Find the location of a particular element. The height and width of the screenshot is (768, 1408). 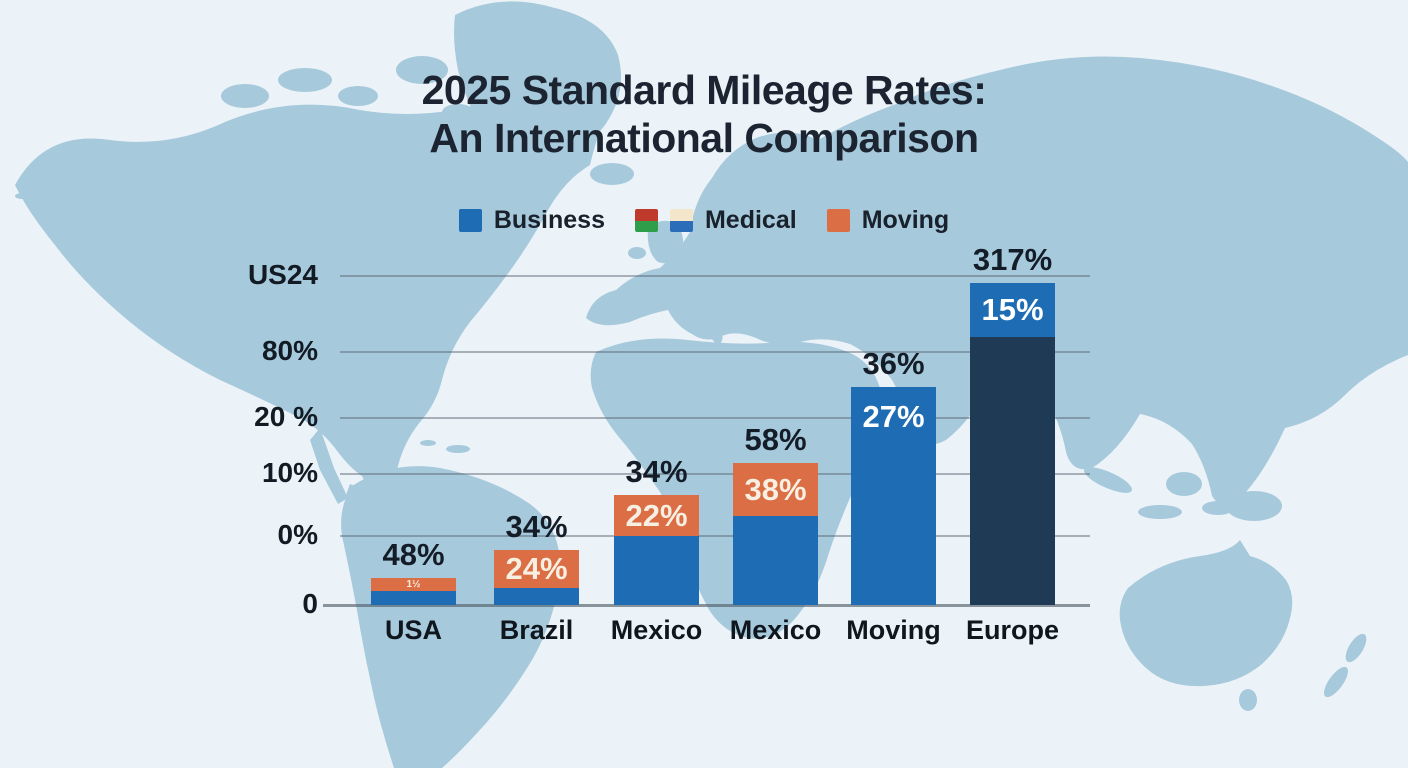

bar-mexico-3: 38% is located at coordinates (775, 534).